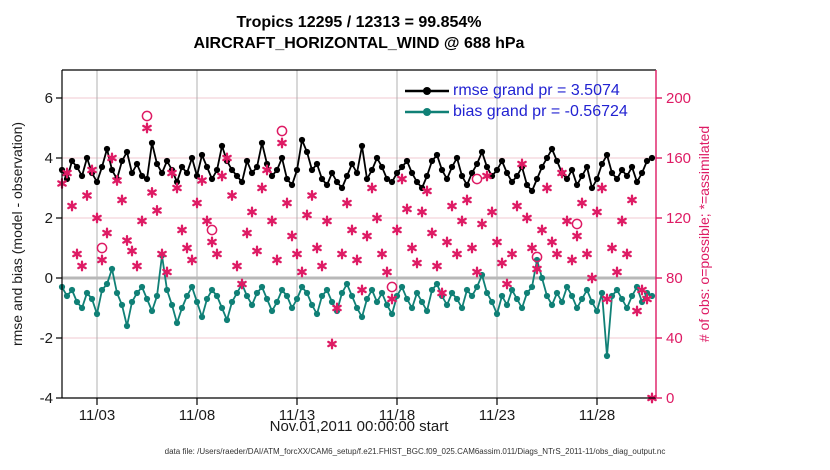 This screenshot has width=830, height=470. I want to click on legend-row-rmse: rmse grand pr = 3.5074, so click(516, 90).